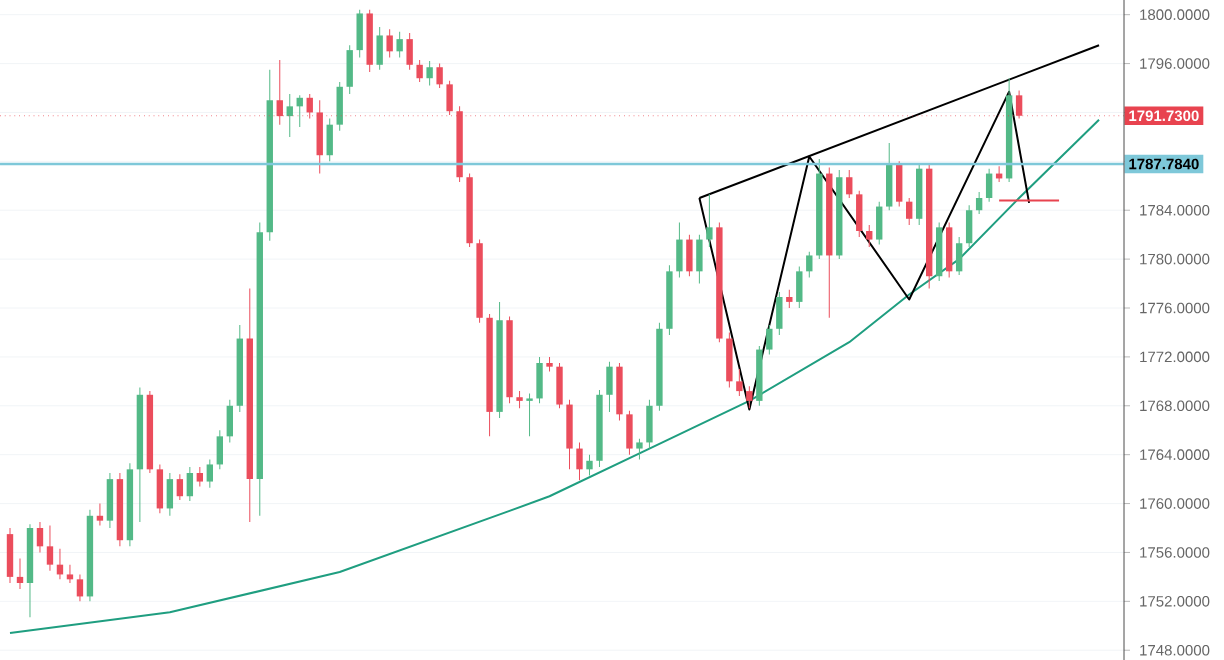 The image size is (1224, 660). I want to click on y-tick-label: 1800.0000, so click(1175, 14).